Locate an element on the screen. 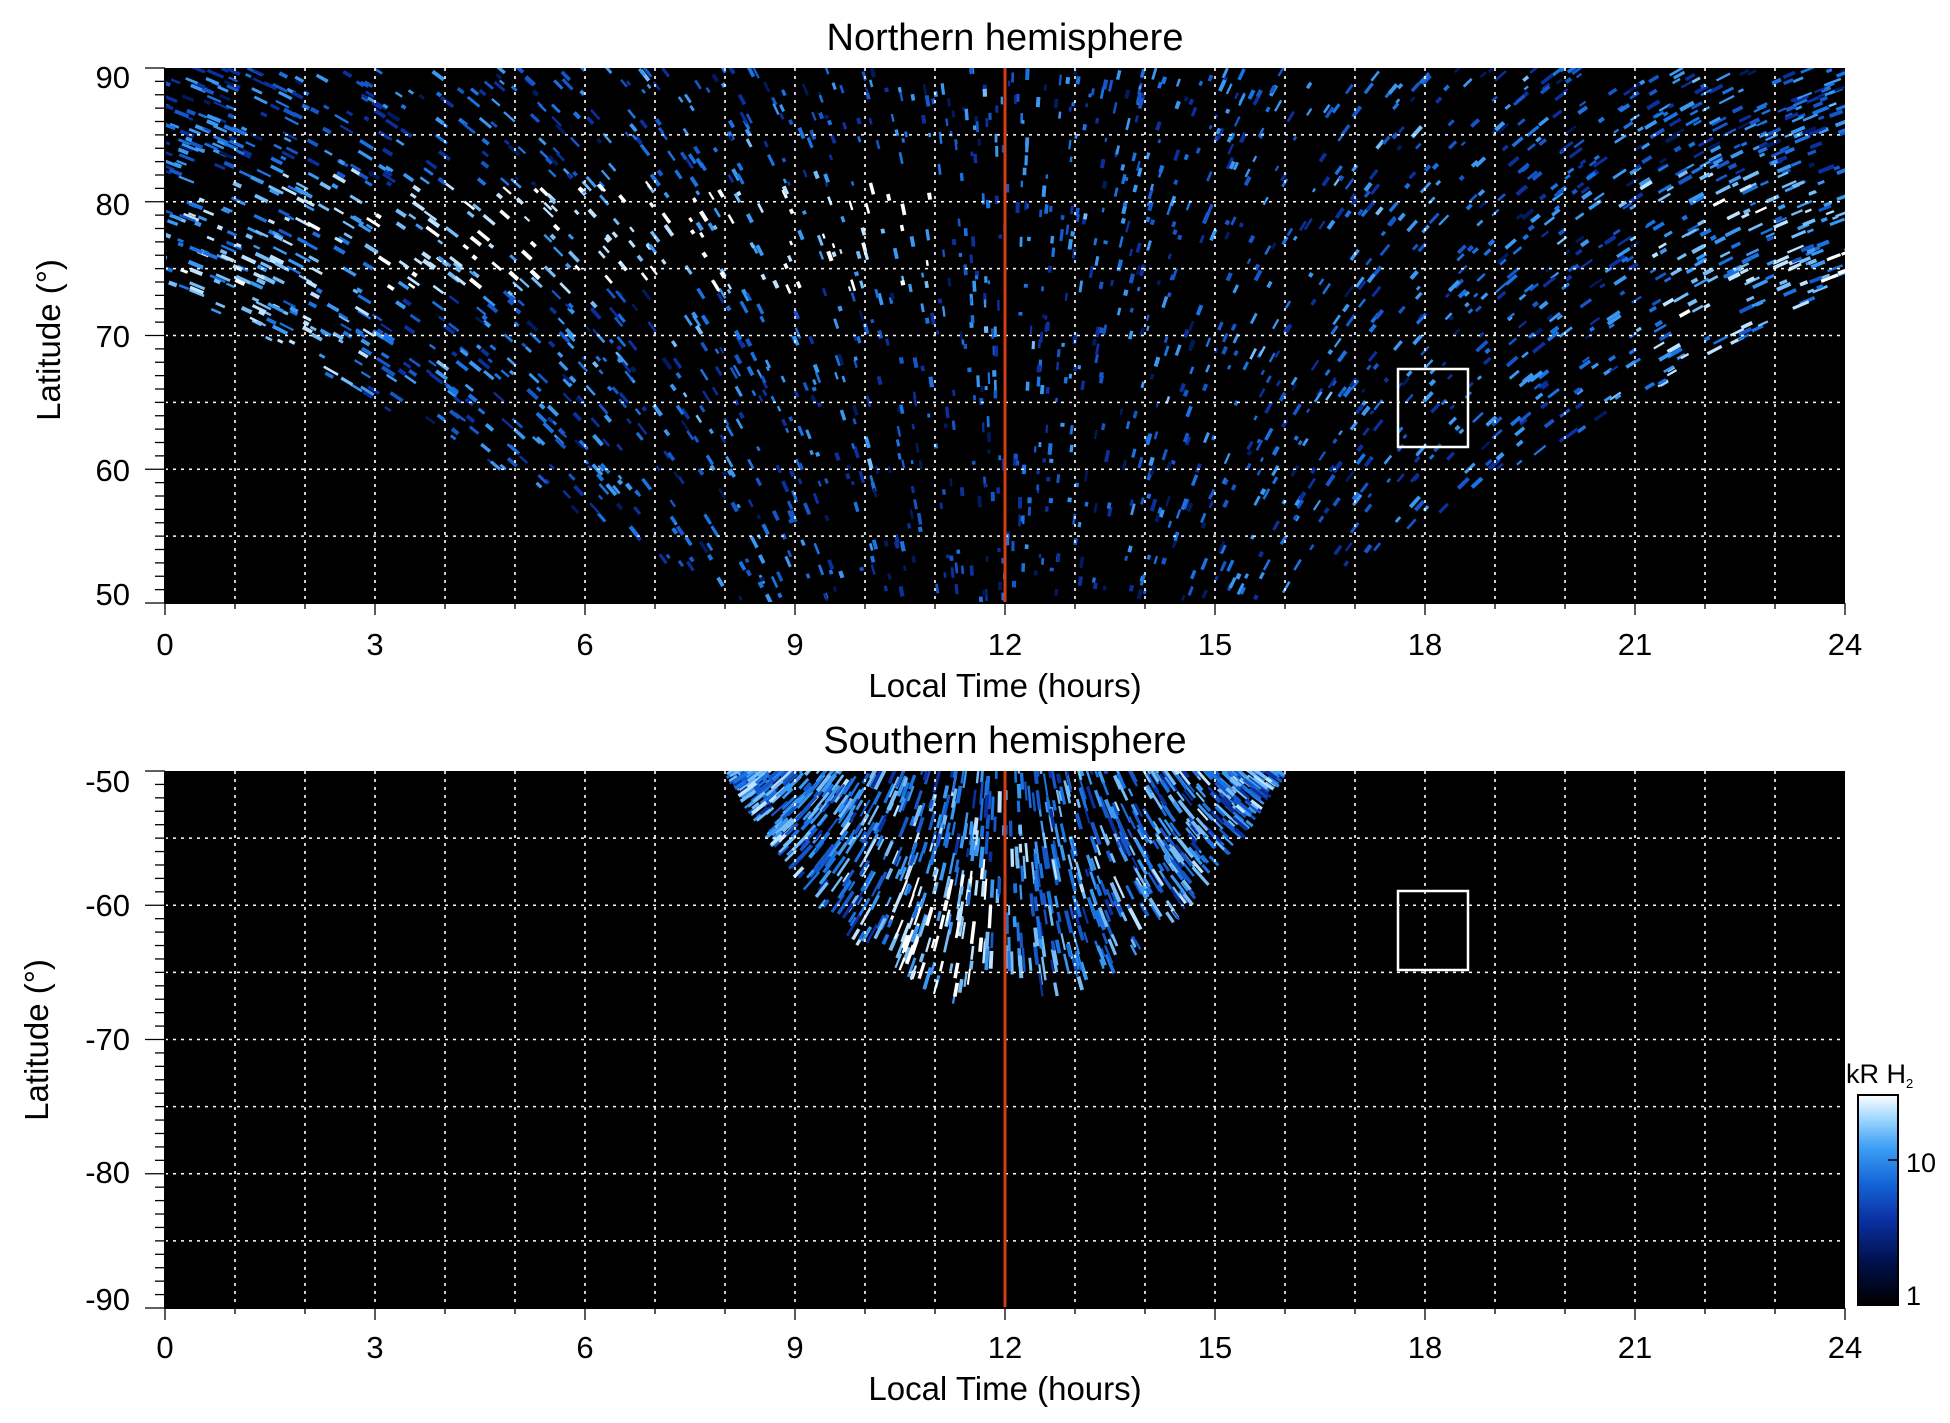 Image resolution: width=1950 pixels, height=1423 pixels. y-tick-label: 50 is located at coordinates (113, 594).